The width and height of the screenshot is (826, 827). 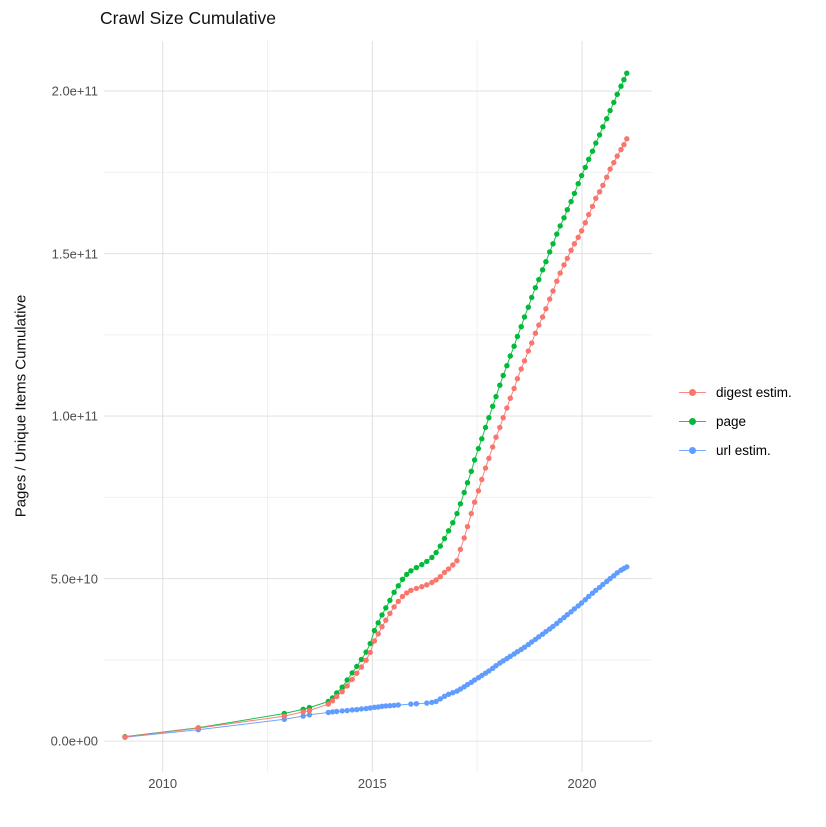 I want to click on legend-item: digest estim., so click(x=735, y=392).